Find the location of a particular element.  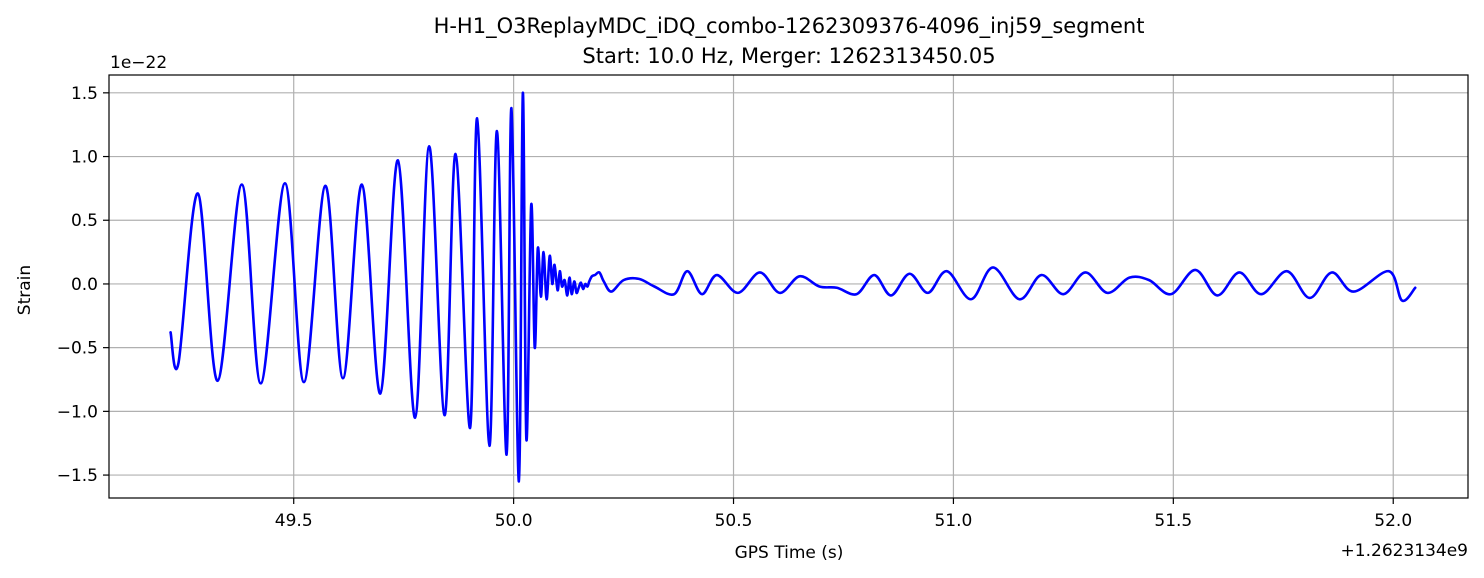

chart-subtitle: Start: 10.0 Hz, Merger: 1262313450.05 is located at coordinates (788, 56).